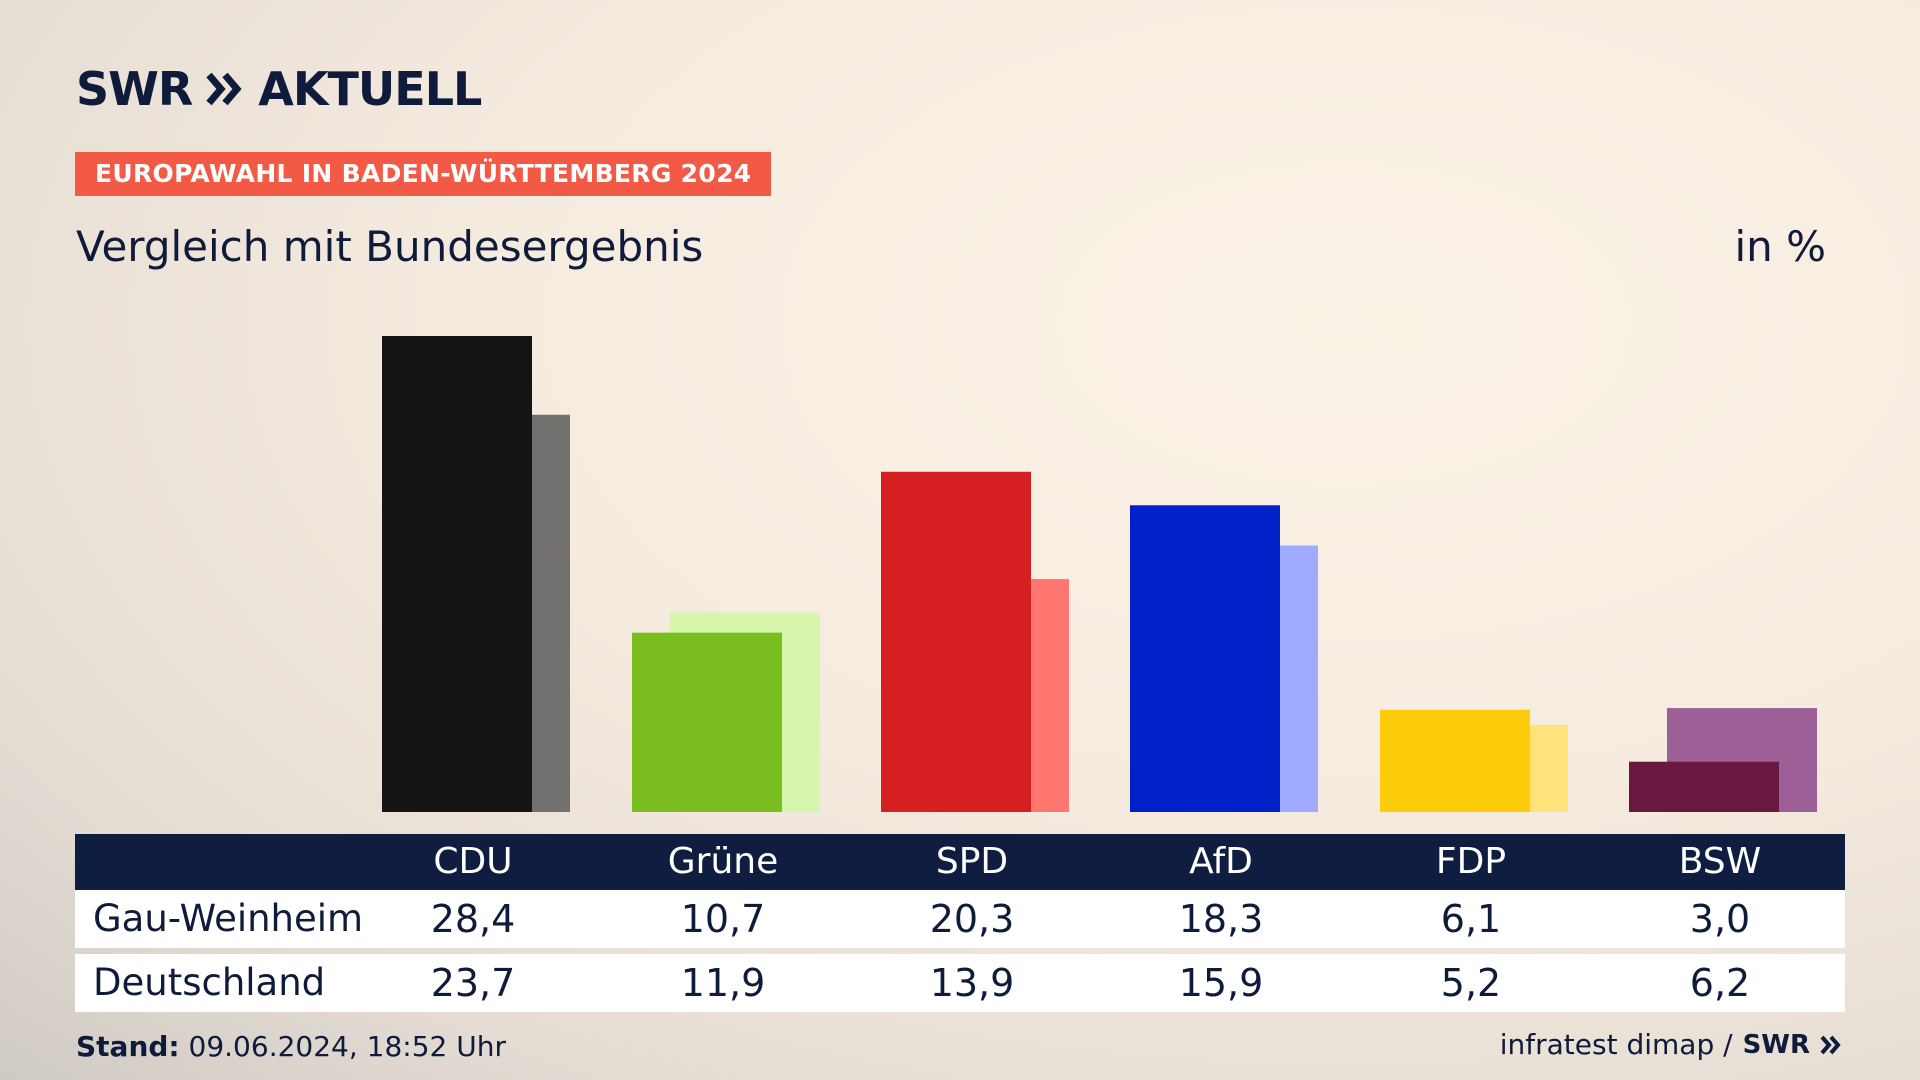 This screenshot has width=1920, height=1080. What do you see at coordinates (370, 89) in the screenshot?
I see `logo-aktuell-text: AKTUELL` at bounding box center [370, 89].